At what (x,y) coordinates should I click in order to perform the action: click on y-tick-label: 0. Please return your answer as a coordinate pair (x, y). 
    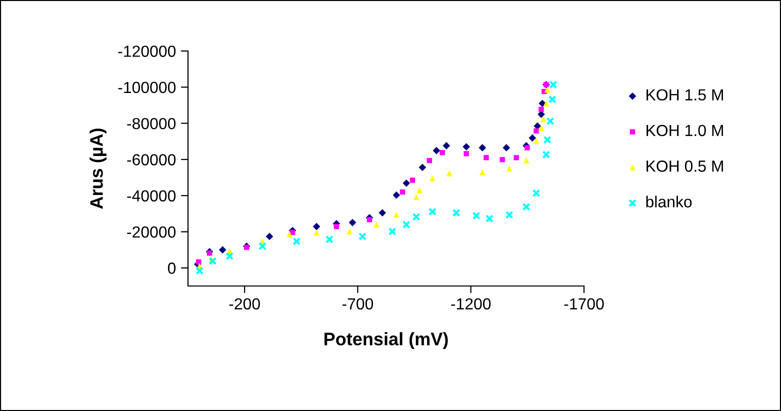
    Looking at the image, I should click on (172, 268).